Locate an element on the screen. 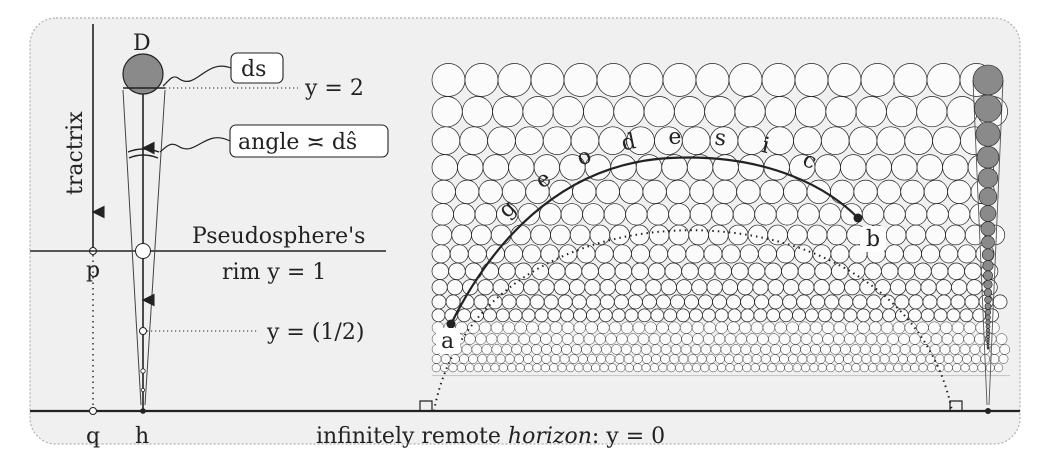 The image size is (1048, 456). horizon-prefix: infinitely remote is located at coordinates (412, 436).